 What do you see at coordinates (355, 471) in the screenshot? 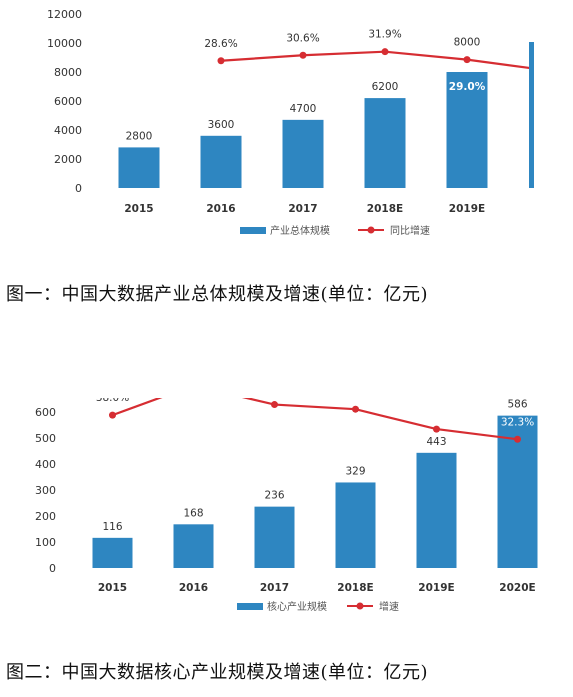
I see `chart2-bar-value-label: 329` at bounding box center [355, 471].